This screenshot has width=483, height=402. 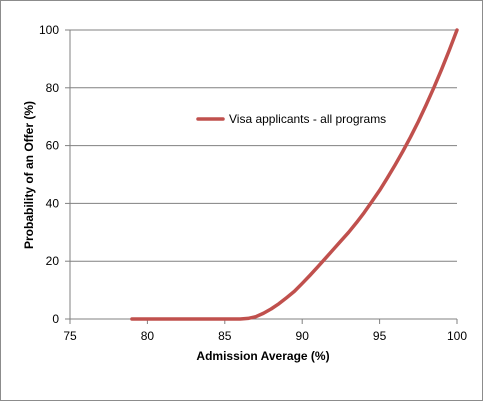 I want to click on y-tick-label: 0, so click(x=55, y=319).